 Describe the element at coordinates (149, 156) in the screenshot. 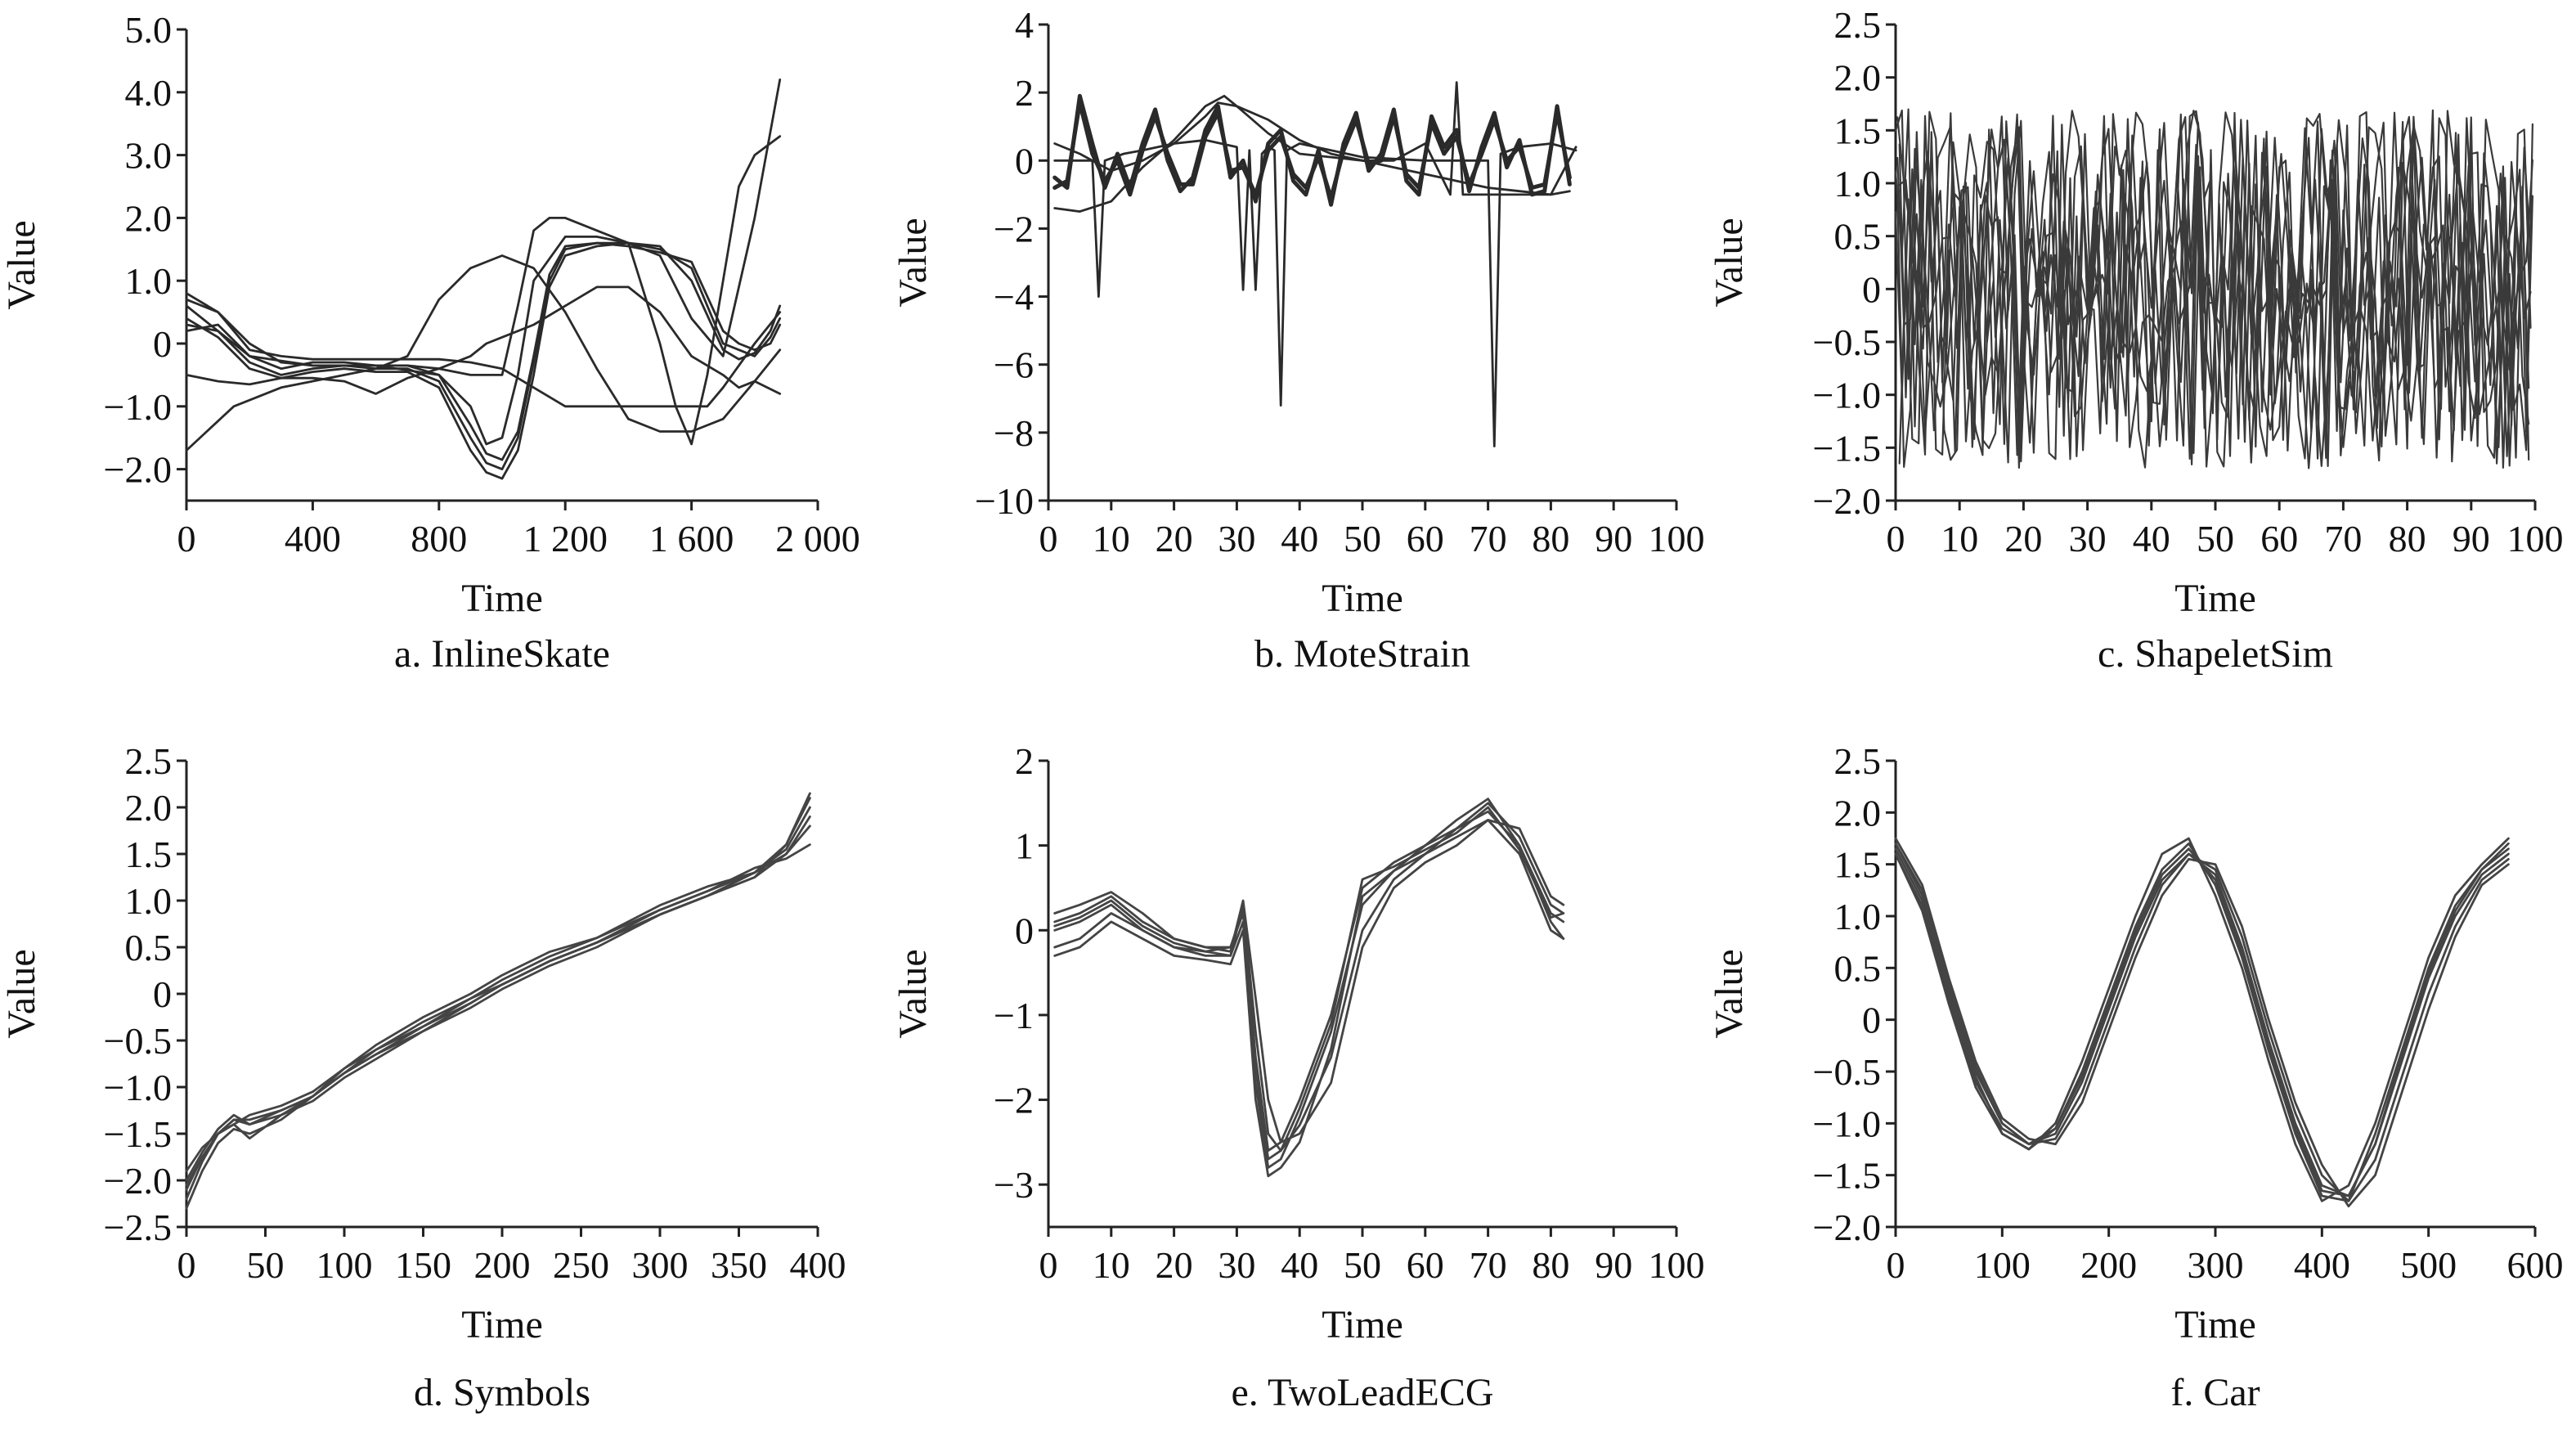

I see `y-tick-label: 3.0` at that location.